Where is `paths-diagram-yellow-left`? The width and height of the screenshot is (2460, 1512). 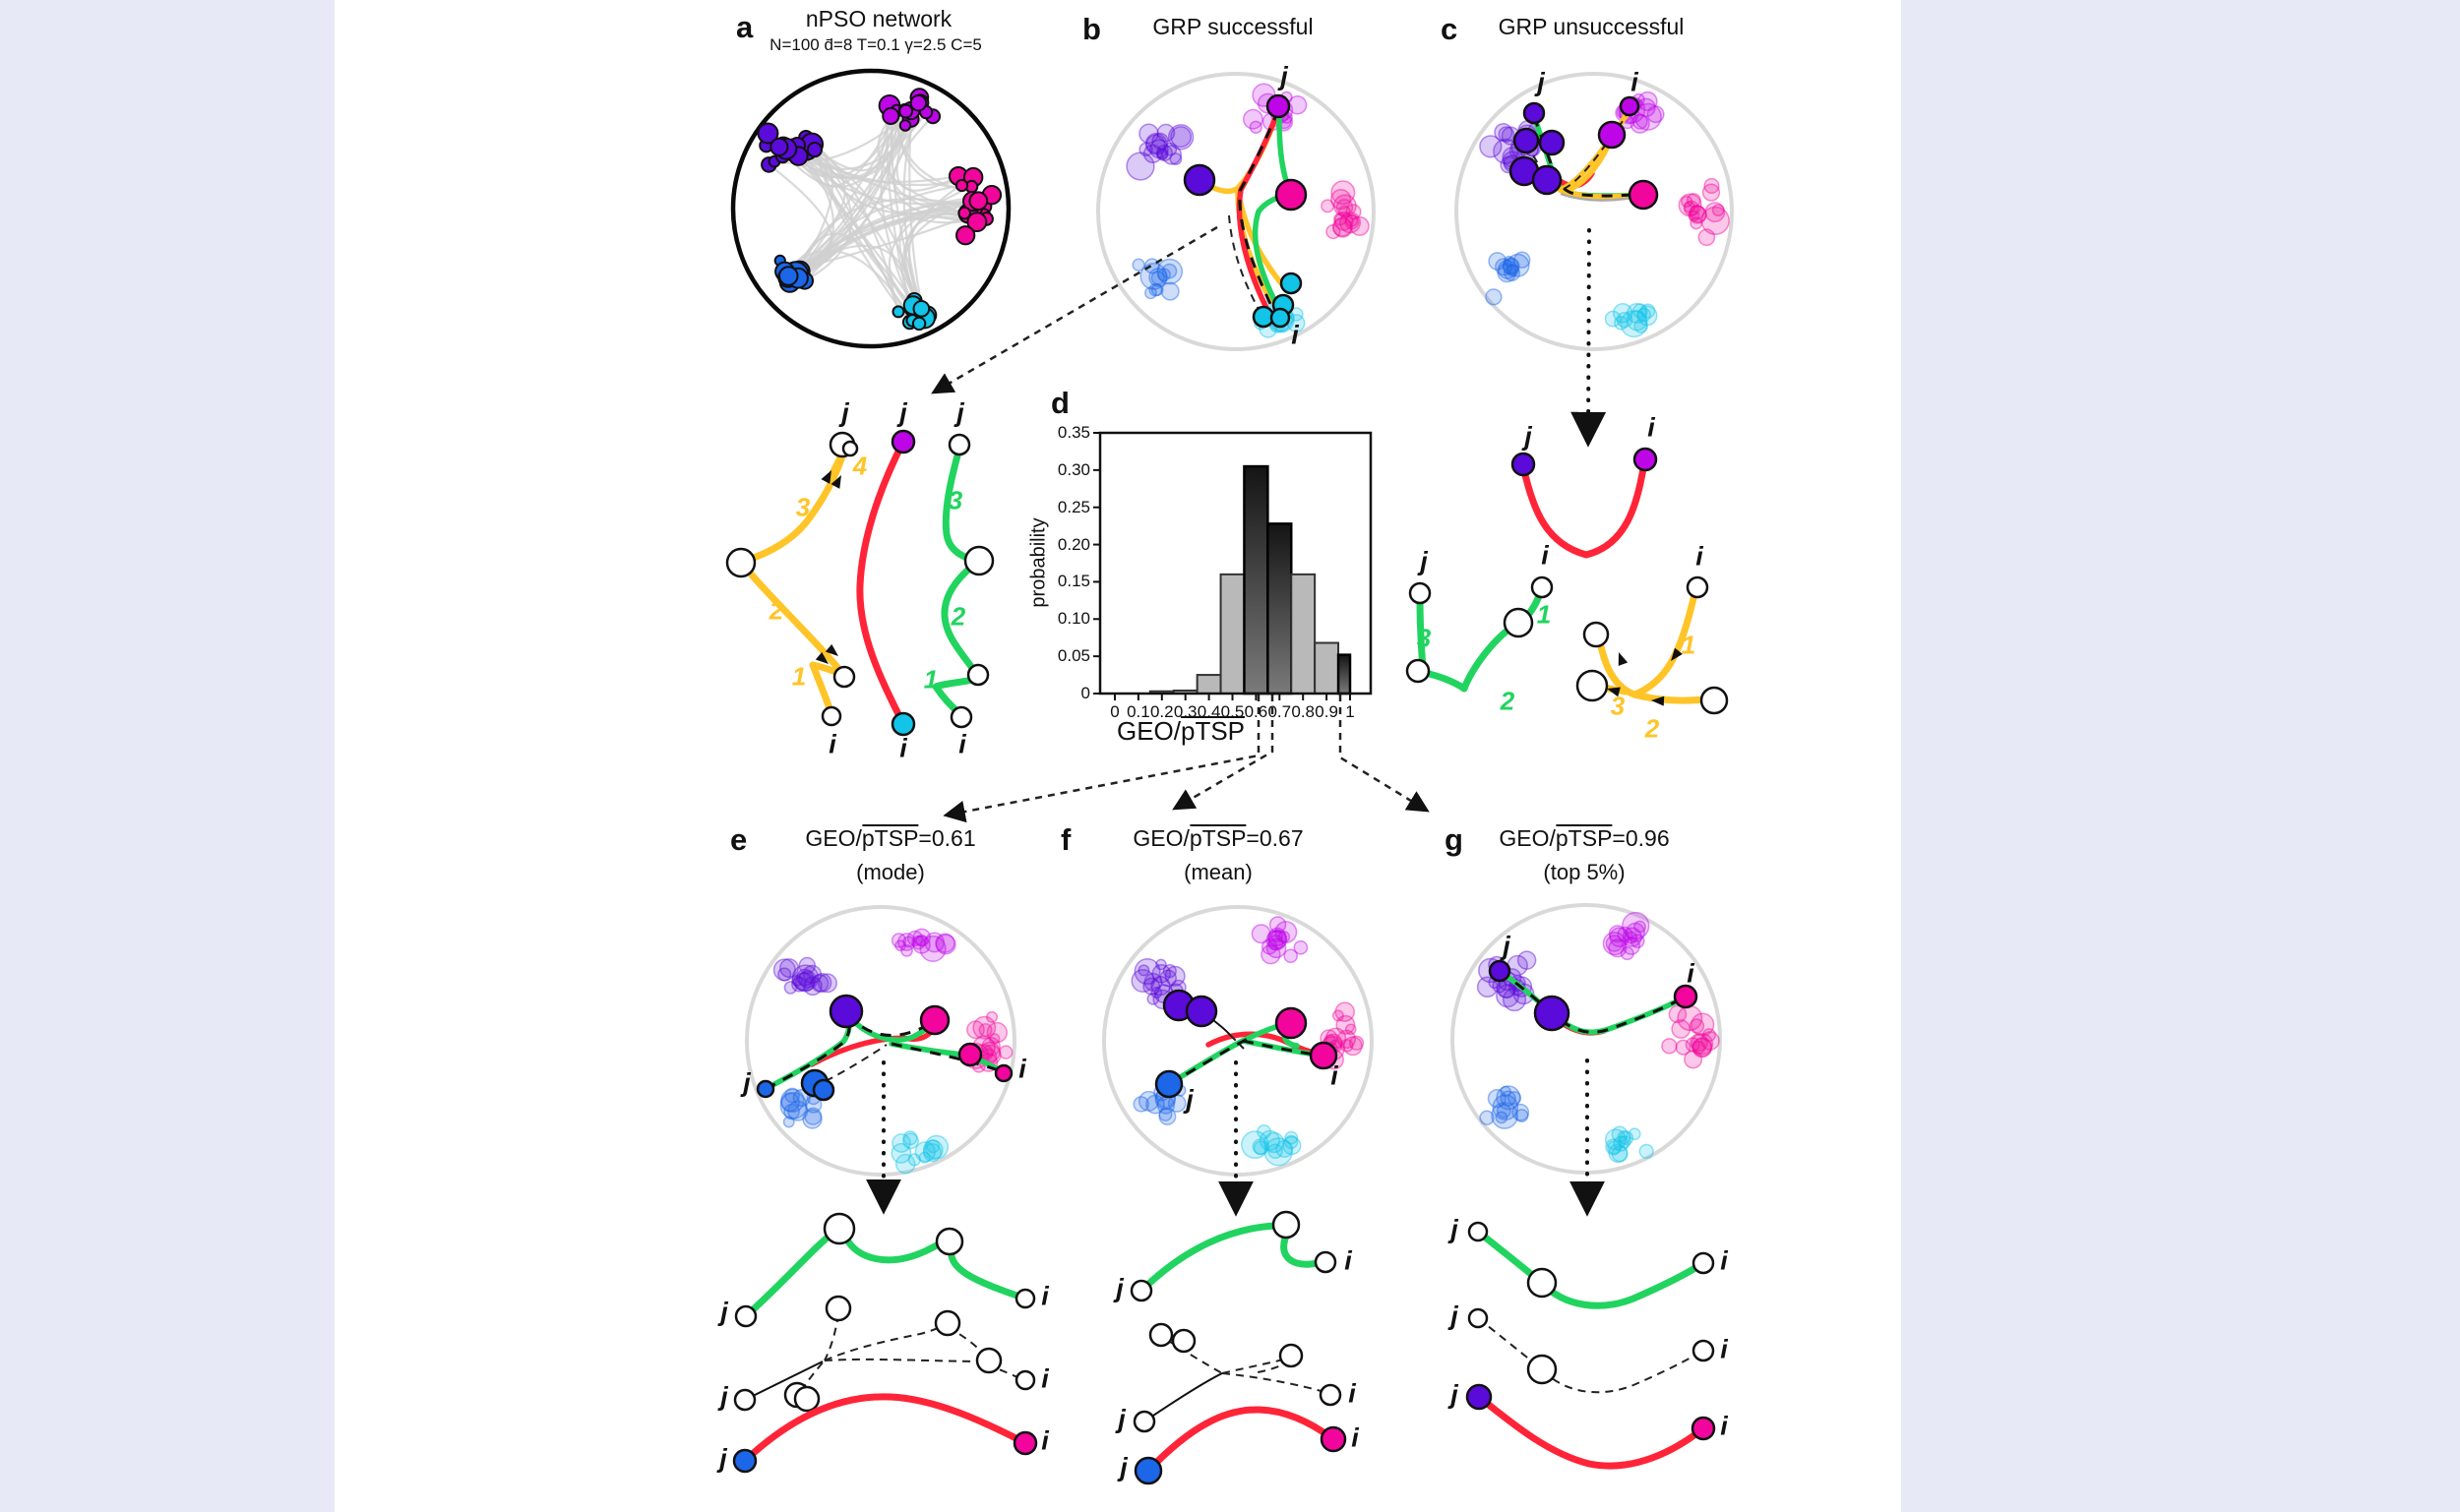 paths-diagram-yellow-left is located at coordinates (792, 579).